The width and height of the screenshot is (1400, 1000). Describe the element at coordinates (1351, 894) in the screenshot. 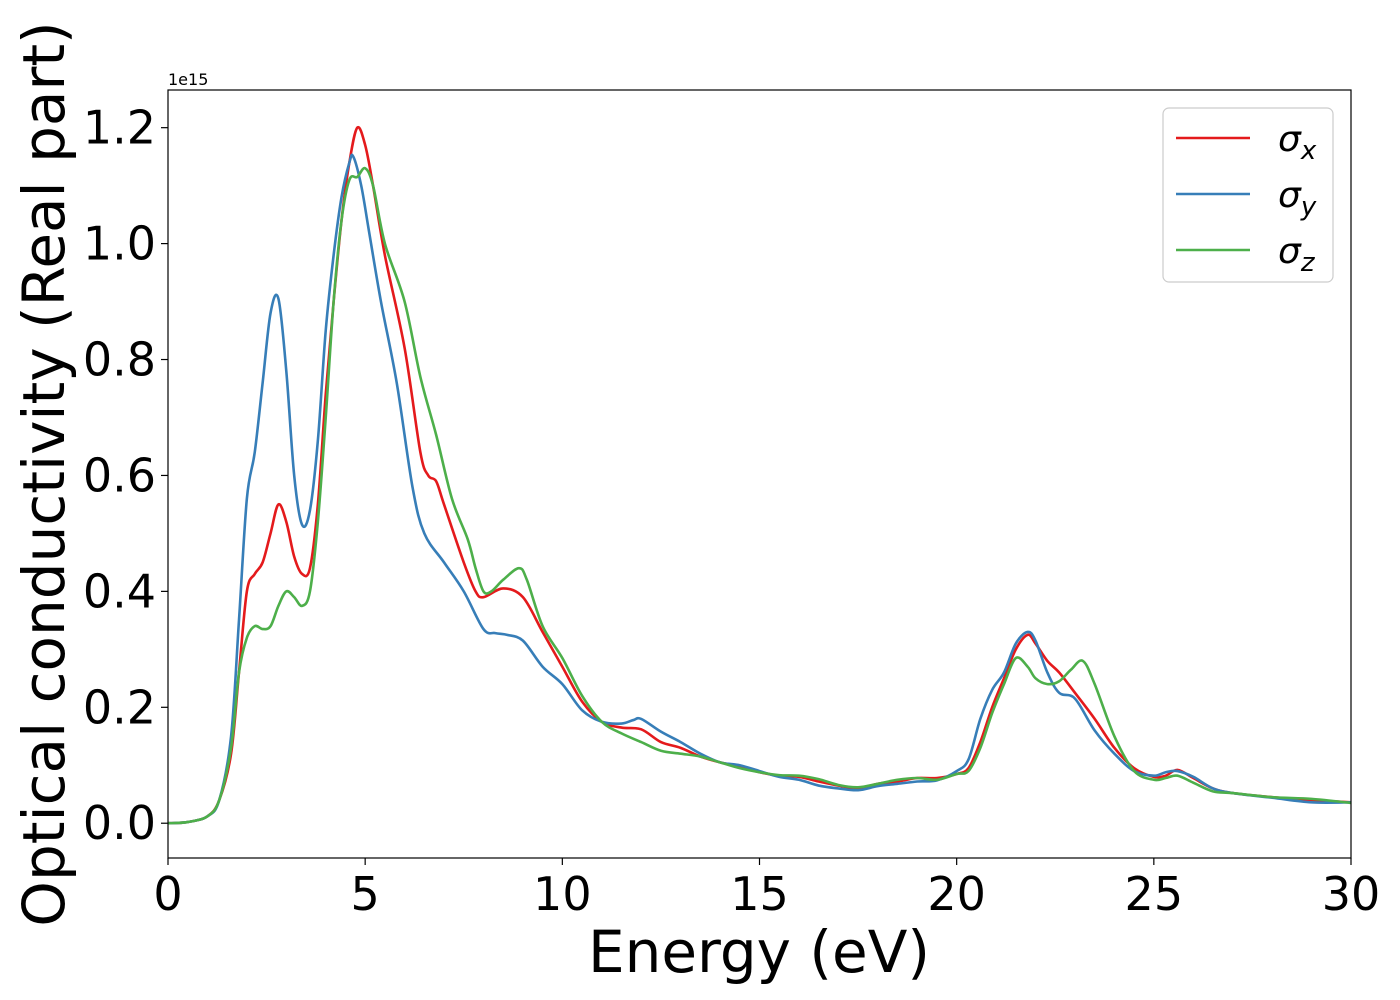

I see `x-tick-label: 30` at that location.